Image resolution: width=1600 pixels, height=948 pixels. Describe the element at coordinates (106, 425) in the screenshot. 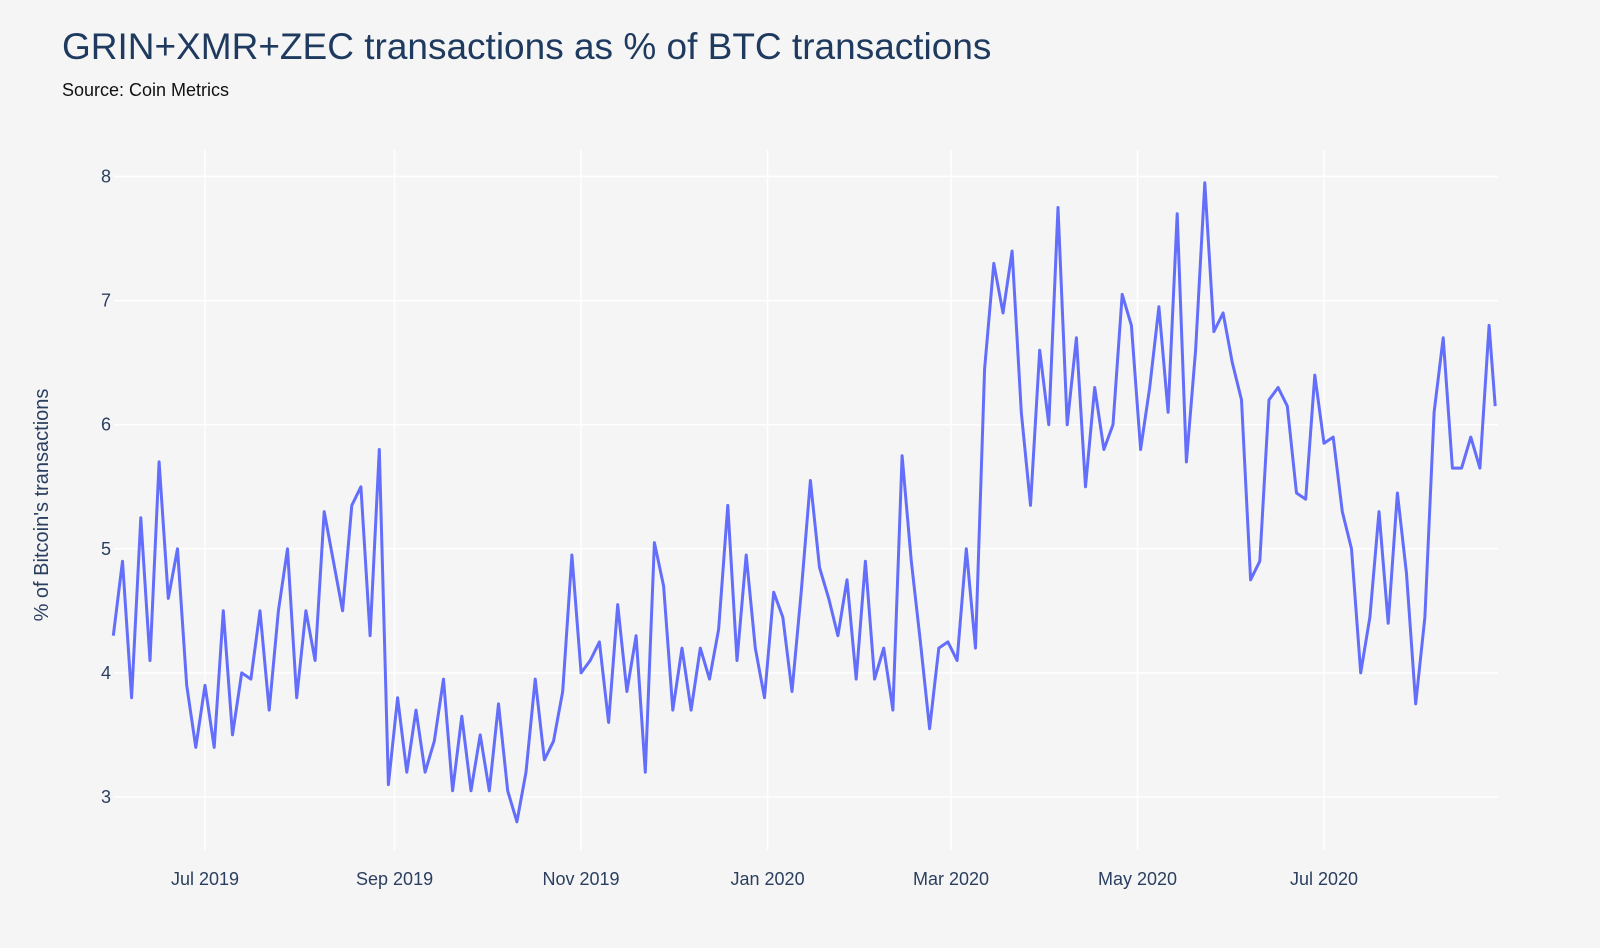

I see `y-tick-label: 6` at that location.